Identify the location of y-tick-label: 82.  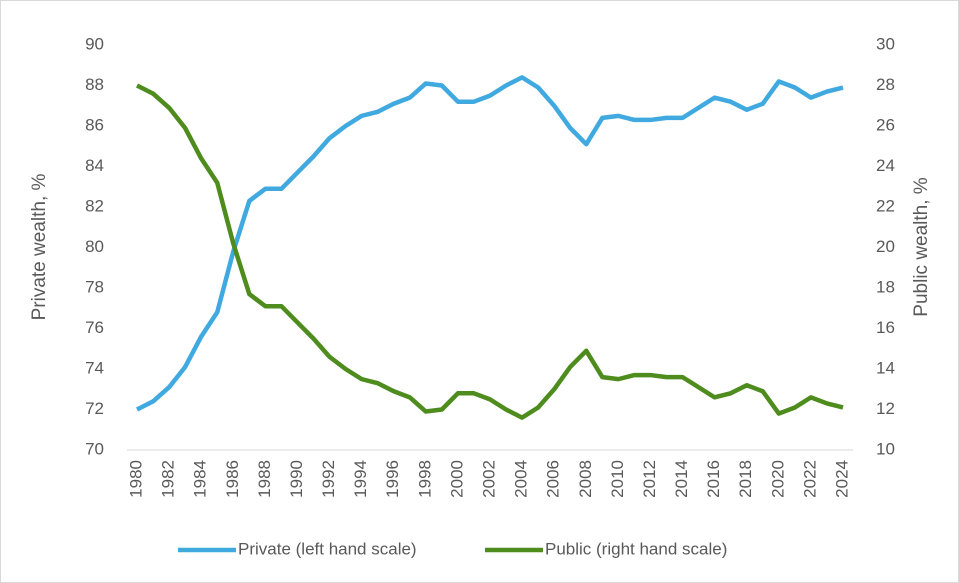
(94, 205).